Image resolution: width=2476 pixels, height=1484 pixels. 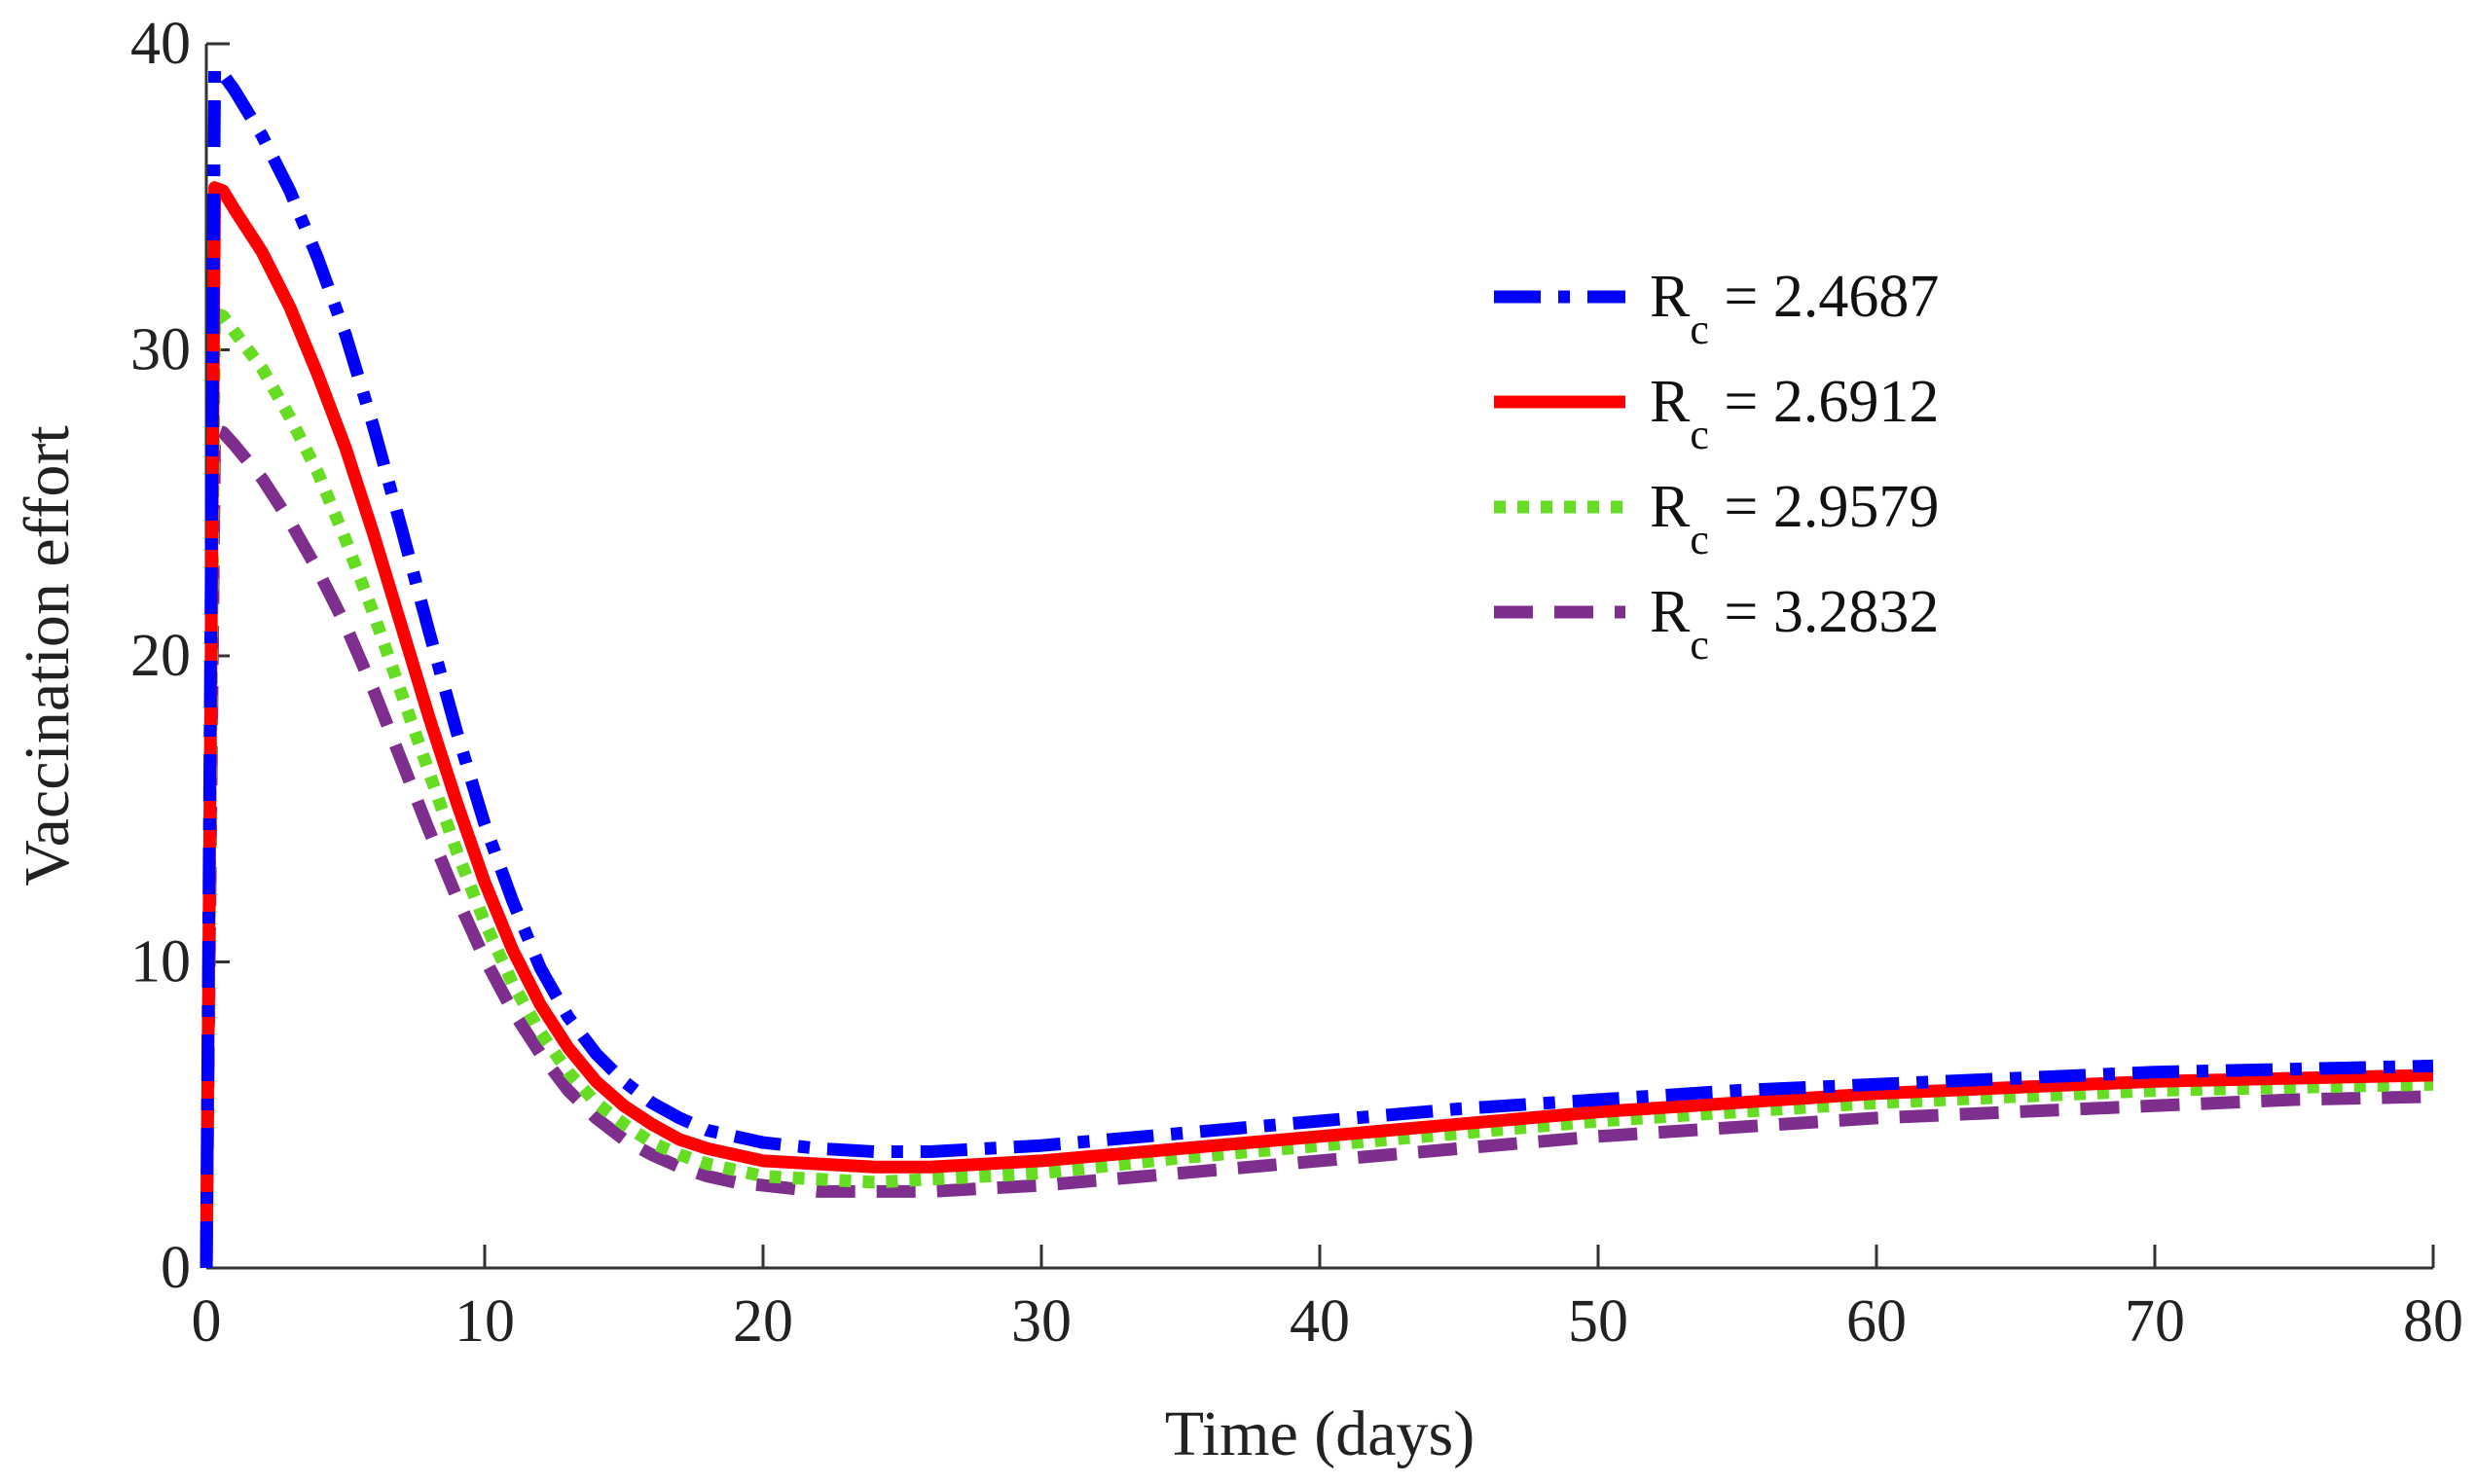 I want to click on y-axis-title: Vaccination effort, so click(x=47, y=655).